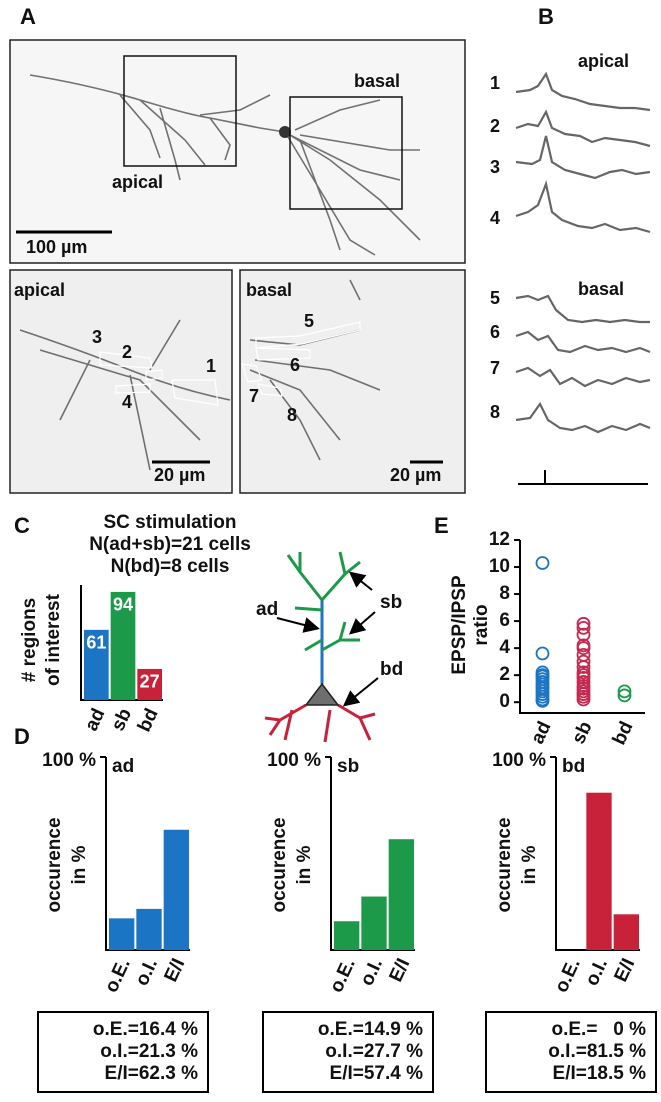  What do you see at coordinates (377, 81) in the screenshot?
I see `region-label: basal` at bounding box center [377, 81].